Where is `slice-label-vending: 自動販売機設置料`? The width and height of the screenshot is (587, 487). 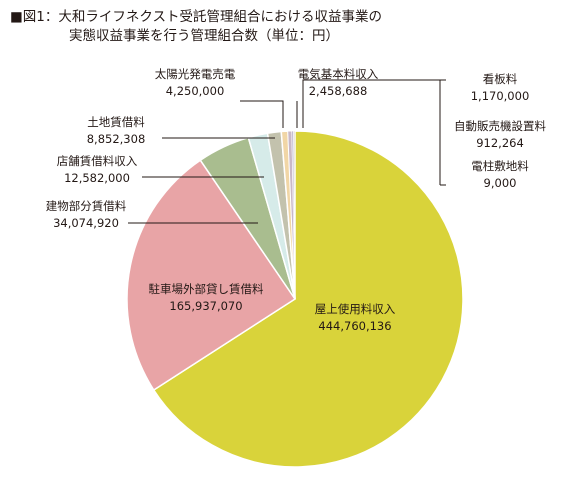 slice-label-vending: 自動販売機設置料 is located at coordinates (500, 126).